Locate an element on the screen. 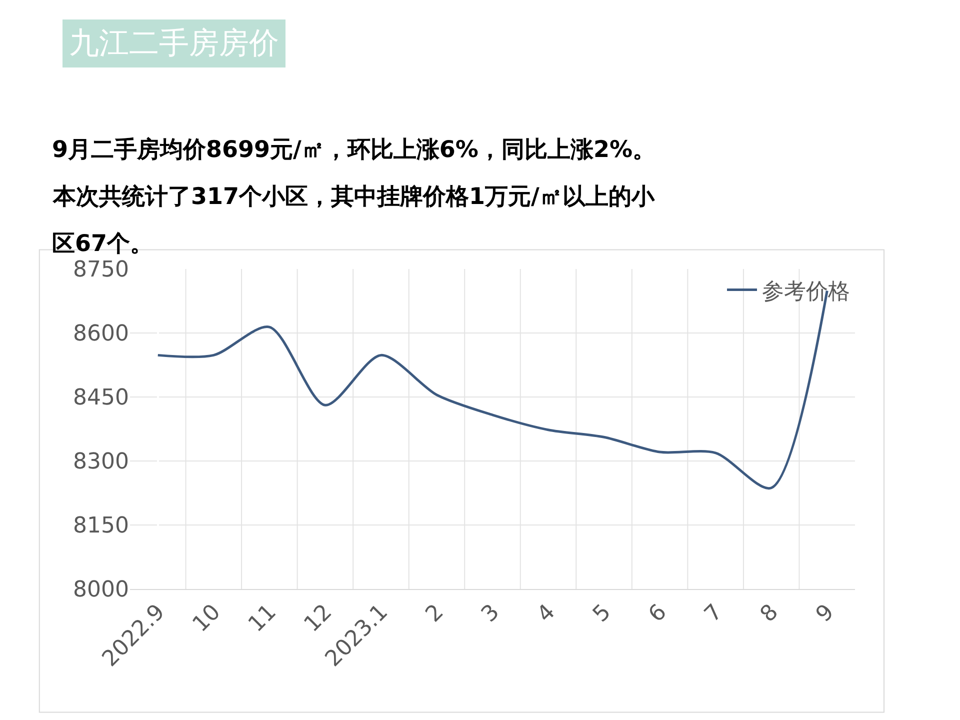 The height and width of the screenshot is (720, 960). legend-label: 参考价格 is located at coordinates (806, 291).